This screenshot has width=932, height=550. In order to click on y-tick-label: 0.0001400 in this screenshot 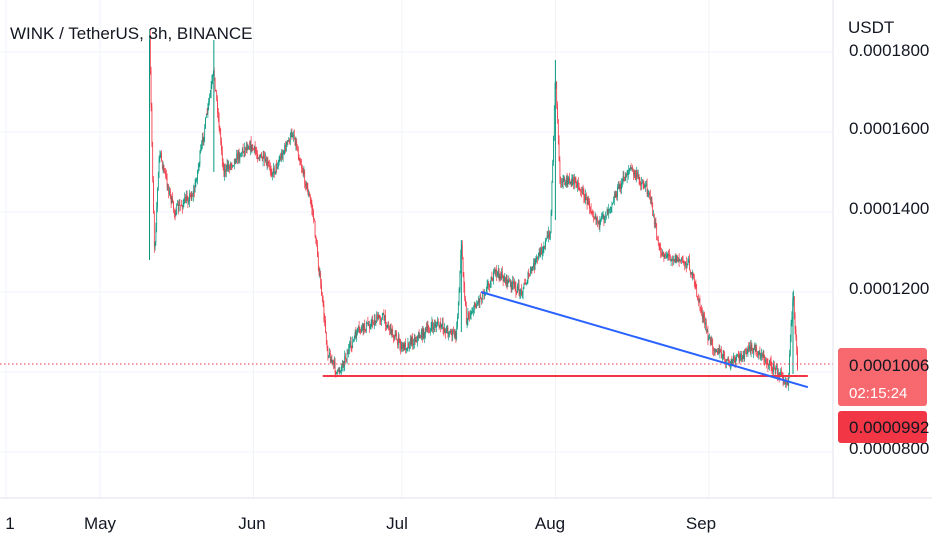, I will do `click(889, 208)`.